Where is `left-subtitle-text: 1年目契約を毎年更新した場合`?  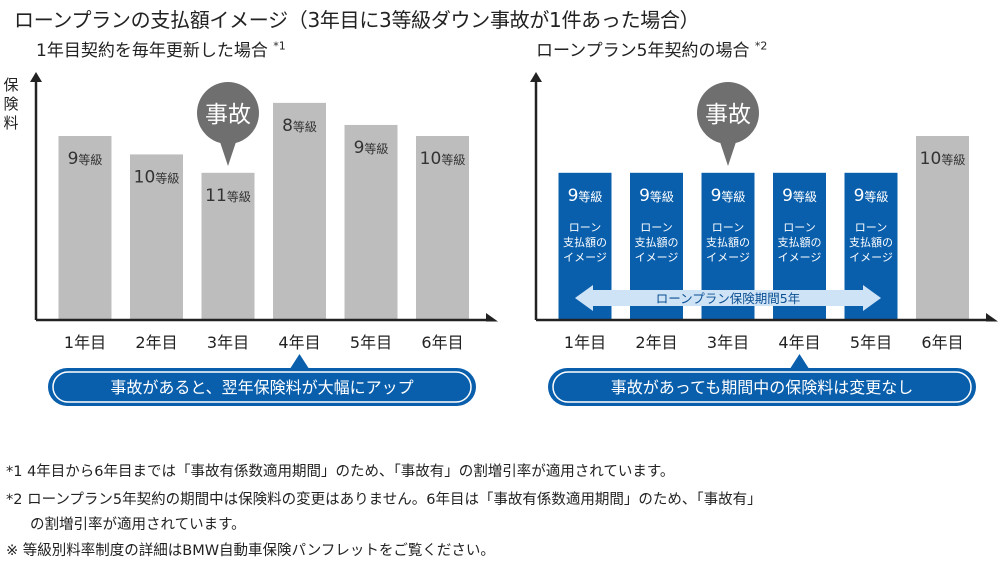 left-subtitle-text: 1年目契約を毎年更新した場合 is located at coordinates (152, 51).